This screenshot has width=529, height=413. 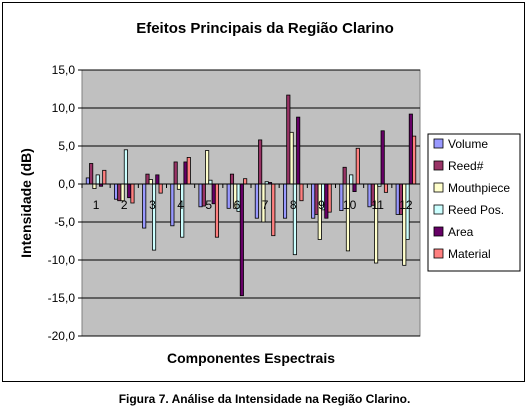 What do you see at coordinates (265, 28) in the screenshot?
I see `chart-title: Efeitos Principais da Região Clarino` at bounding box center [265, 28].